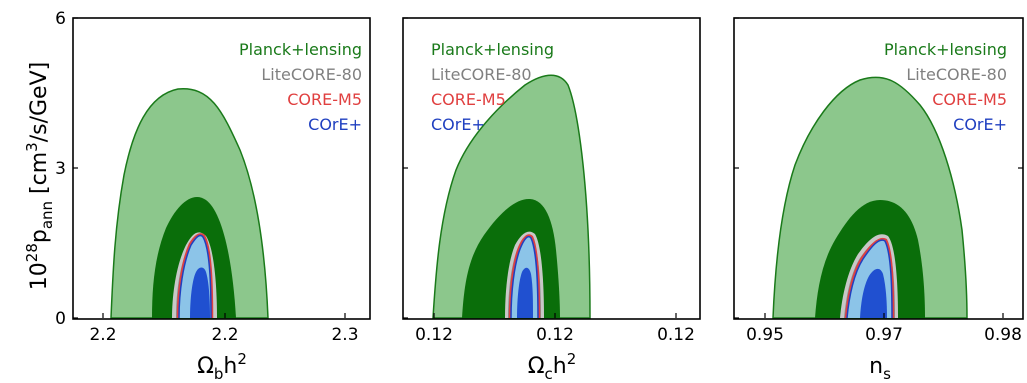 The width and height of the screenshot is (1027, 383). What do you see at coordinates (552, 366) in the screenshot?
I see `x-axis-label-omega-c: Ωch2` at bounding box center [552, 366].